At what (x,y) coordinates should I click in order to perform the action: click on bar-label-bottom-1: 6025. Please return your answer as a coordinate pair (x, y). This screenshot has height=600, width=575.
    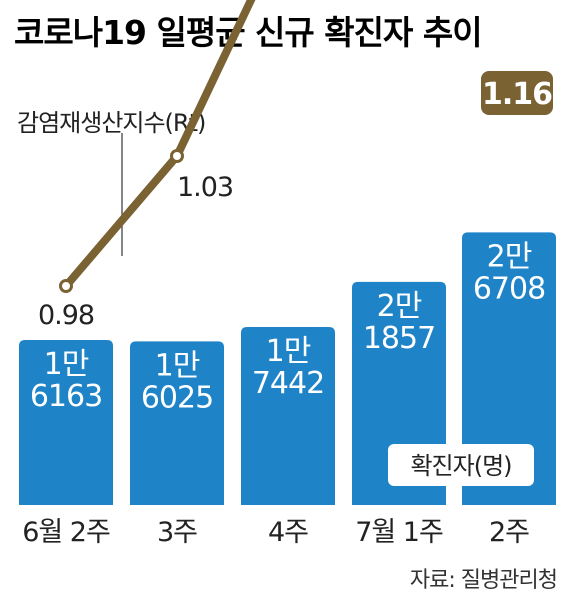
    Looking at the image, I should click on (177, 397).